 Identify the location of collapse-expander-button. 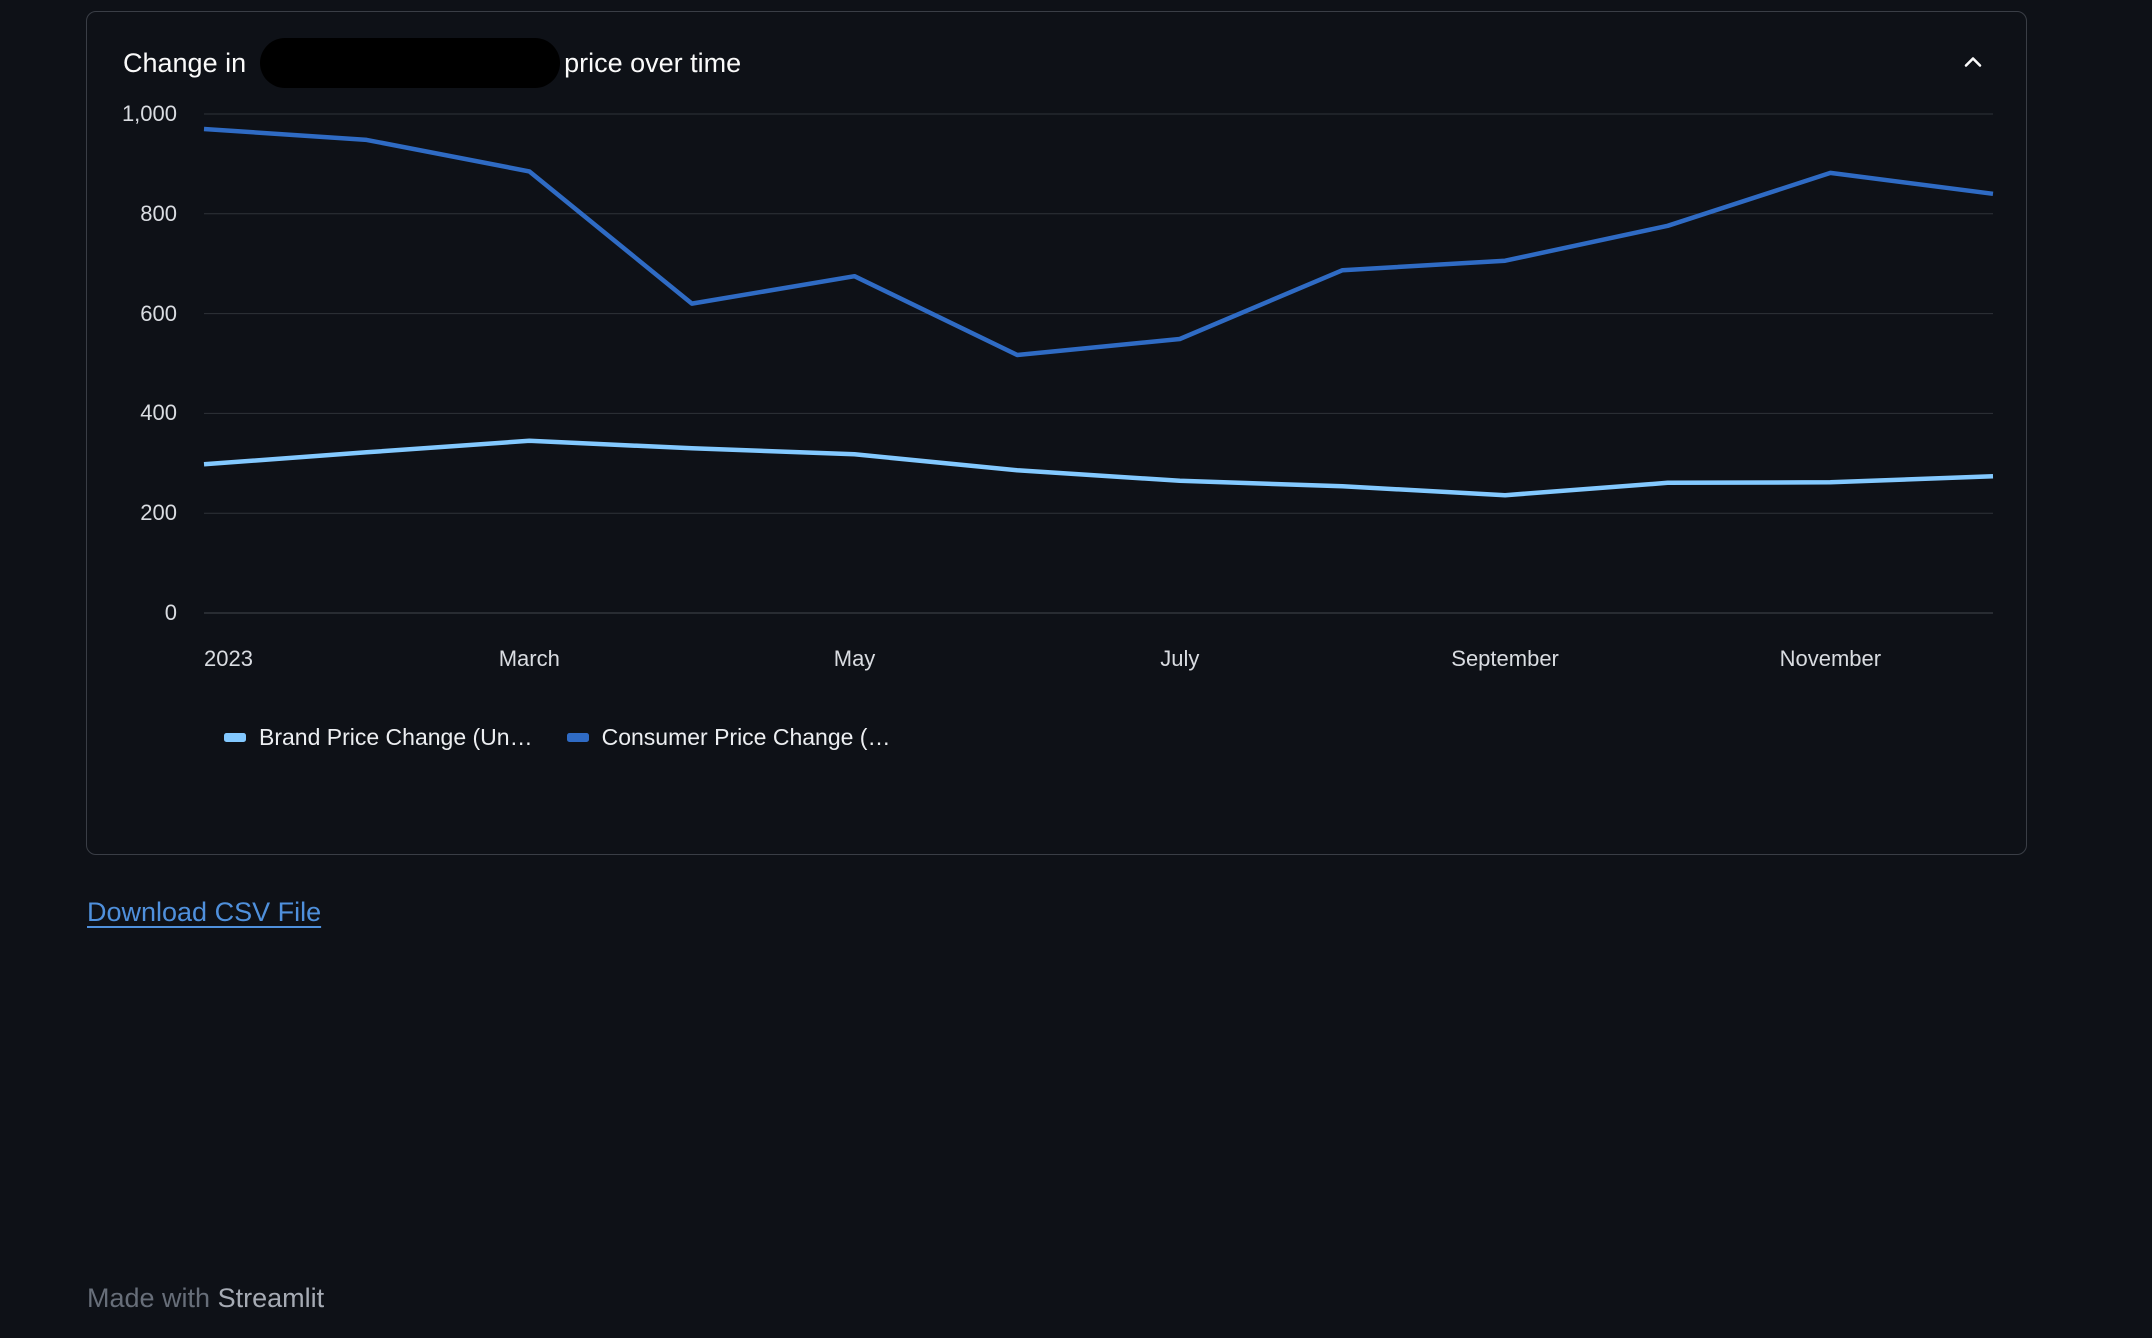
(1973, 62).